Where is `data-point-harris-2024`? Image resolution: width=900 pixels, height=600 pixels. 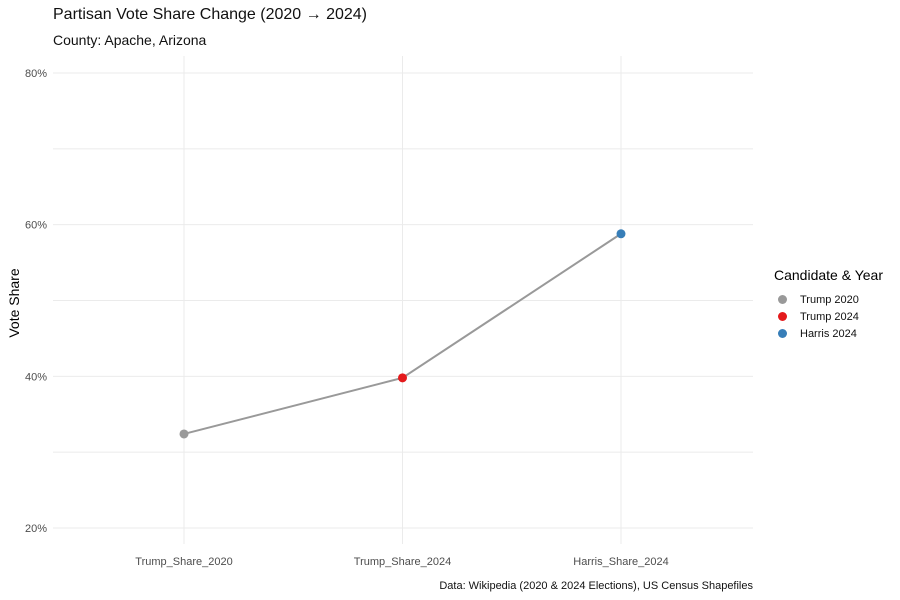
data-point-harris-2024 is located at coordinates (621, 234).